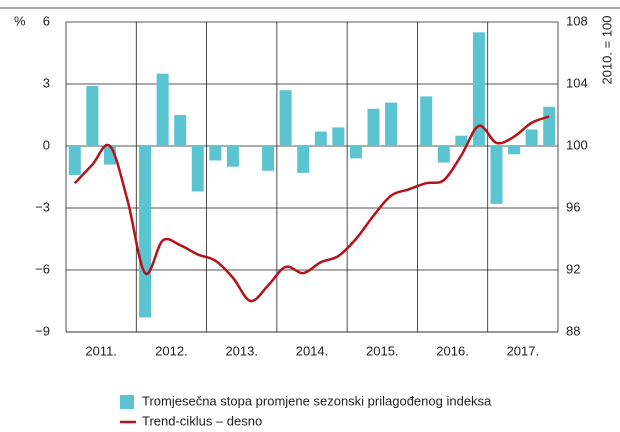 The width and height of the screenshot is (620, 432). What do you see at coordinates (452, 350) in the screenshot?
I see `x-tick-label: 2016.` at bounding box center [452, 350].